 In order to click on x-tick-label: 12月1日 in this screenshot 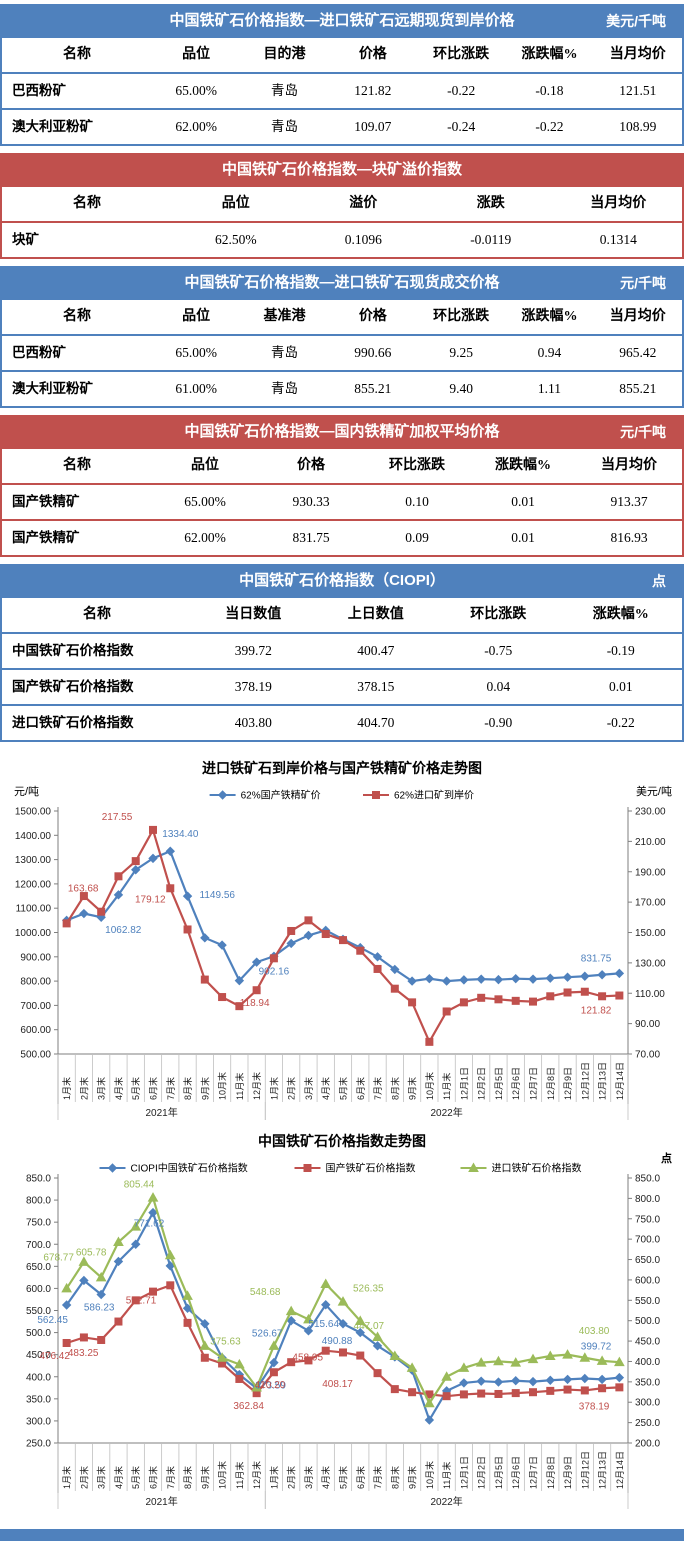, I will do `click(464, 1472)`.